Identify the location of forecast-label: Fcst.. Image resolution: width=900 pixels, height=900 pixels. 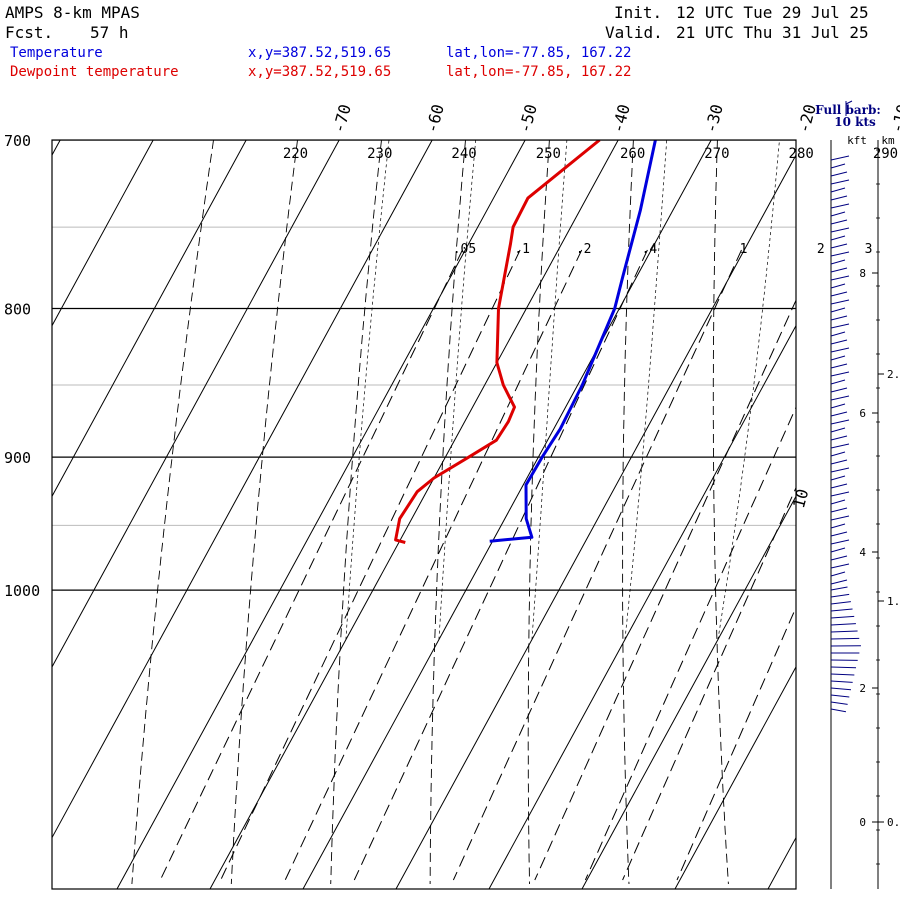
(29, 32).